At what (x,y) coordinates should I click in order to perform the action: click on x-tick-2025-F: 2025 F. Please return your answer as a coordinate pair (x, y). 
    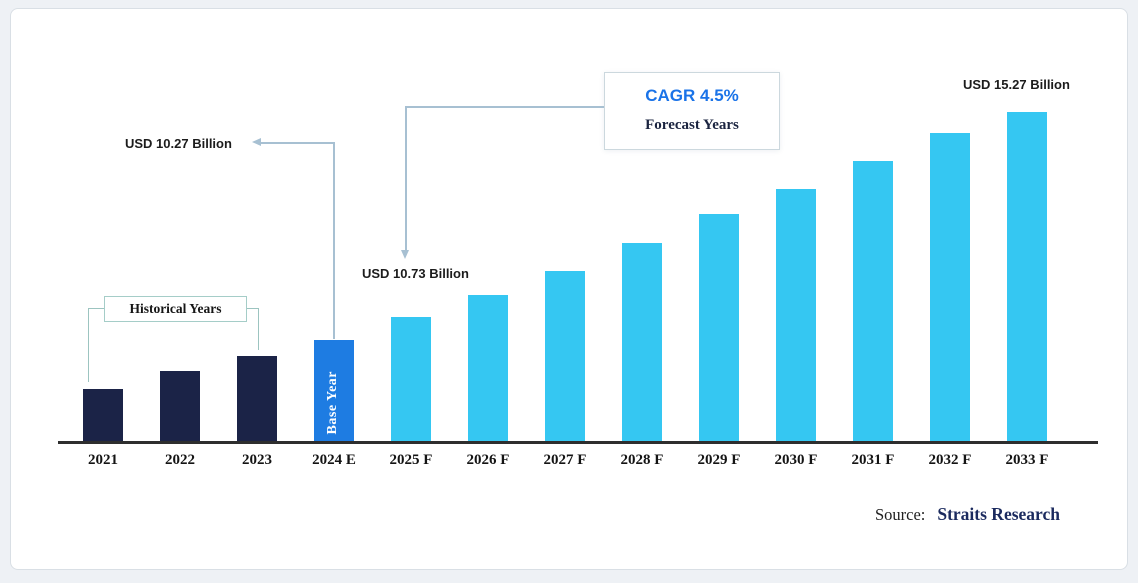
    Looking at the image, I should click on (411, 460).